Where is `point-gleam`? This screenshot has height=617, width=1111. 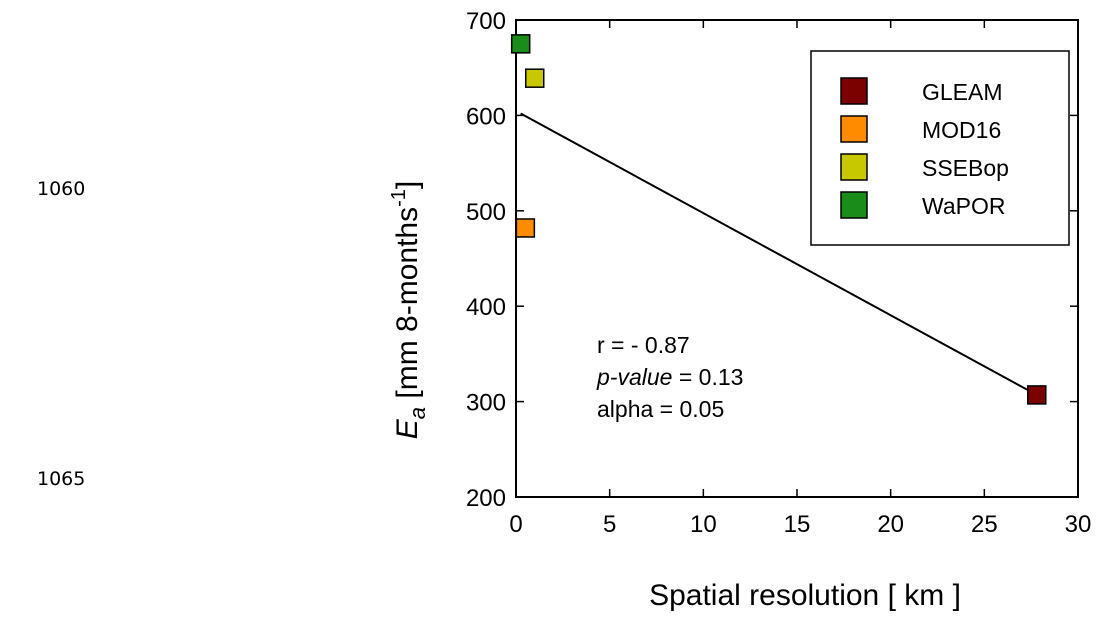 point-gleam is located at coordinates (1037, 395).